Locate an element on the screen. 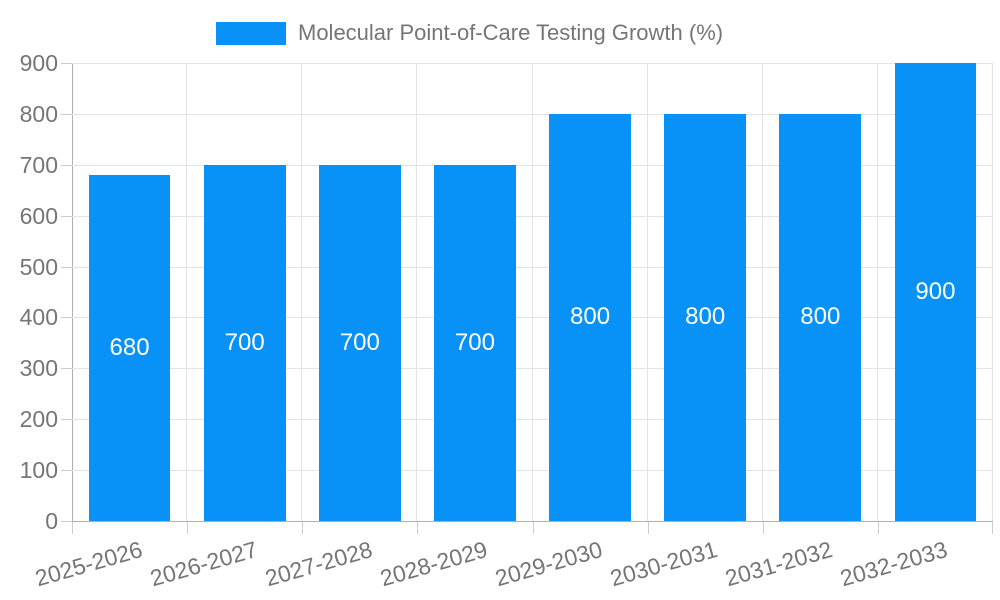 This screenshot has width=1000, height=600. x-axis-category-label: 2026-2027 is located at coordinates (203, 564).